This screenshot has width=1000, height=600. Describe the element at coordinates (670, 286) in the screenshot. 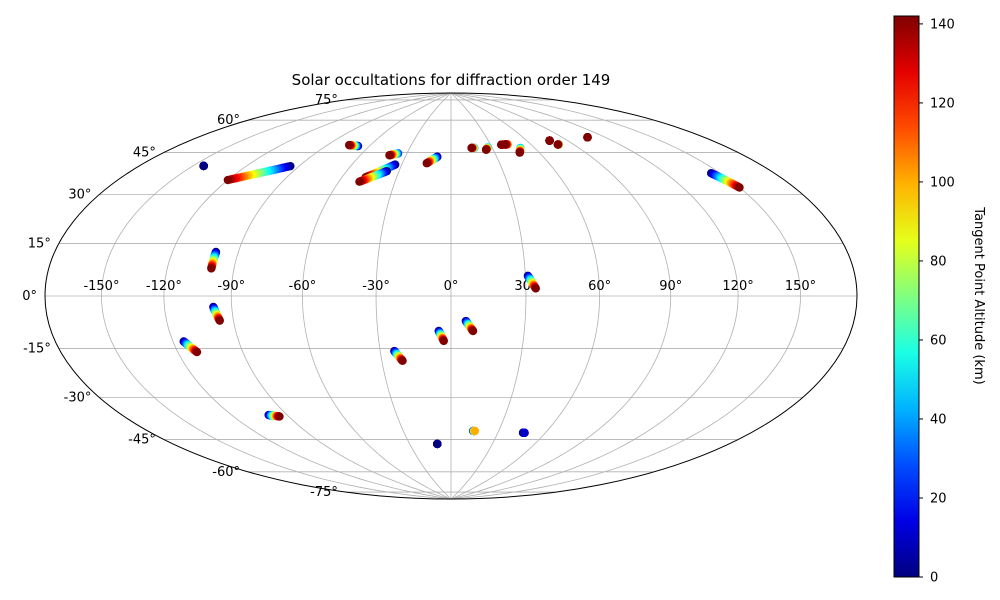

I see `lon-tick-label: 90°` at that location.